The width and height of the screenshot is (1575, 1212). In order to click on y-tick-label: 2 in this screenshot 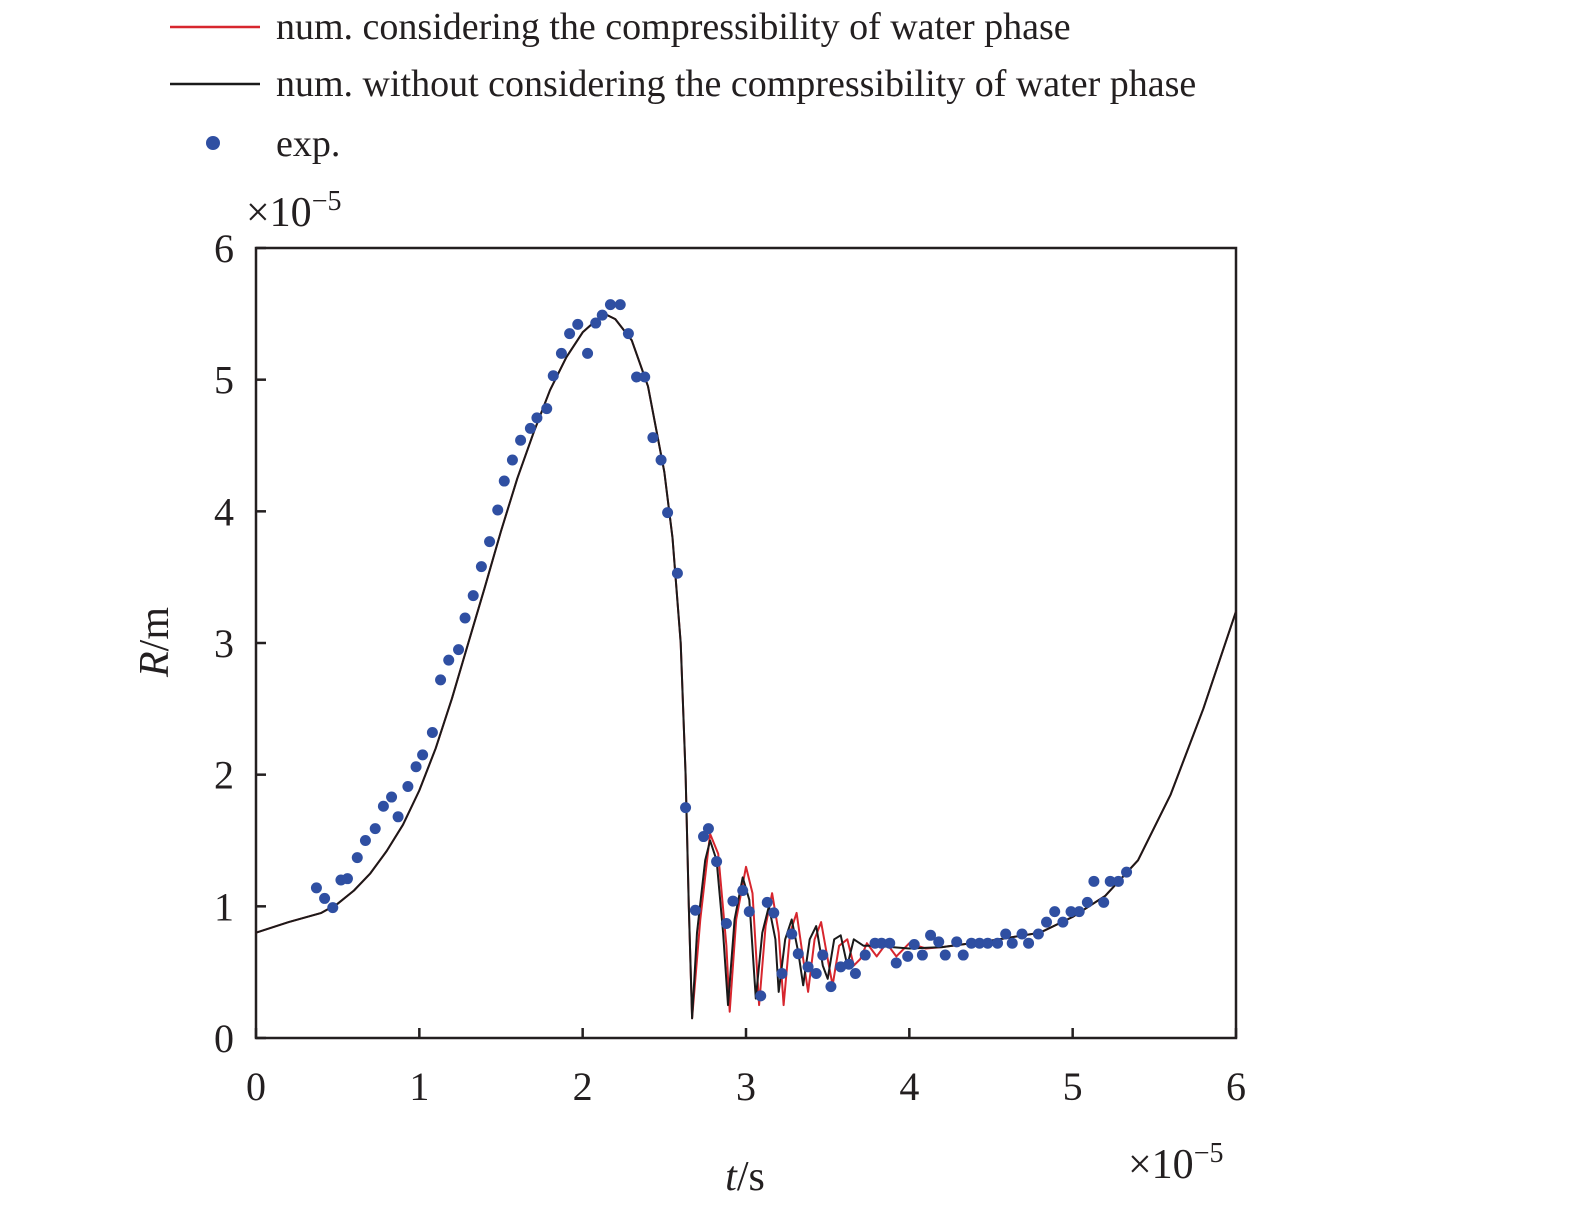, I will do `click(224, 775)`.